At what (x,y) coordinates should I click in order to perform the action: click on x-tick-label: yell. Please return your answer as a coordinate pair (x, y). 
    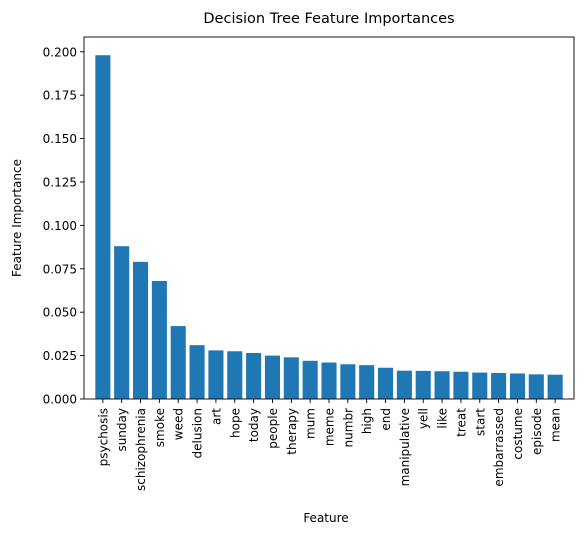
    Looking at the image, I should click on (424, 418).